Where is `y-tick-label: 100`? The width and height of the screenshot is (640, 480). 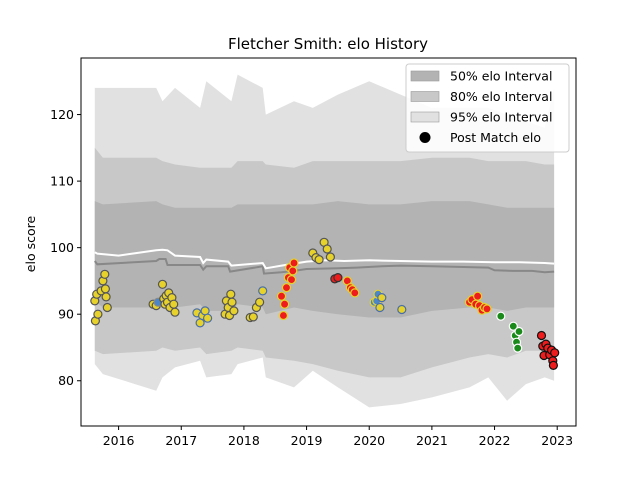 y-tick-label: 100 is located at coordinates (62, 247).